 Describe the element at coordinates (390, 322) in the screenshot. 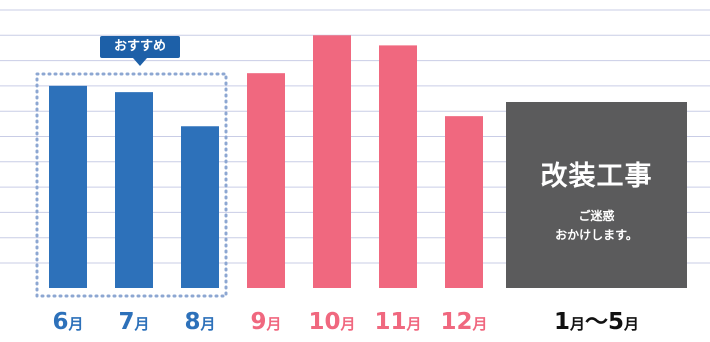

I see `month-number: 11` at that location.